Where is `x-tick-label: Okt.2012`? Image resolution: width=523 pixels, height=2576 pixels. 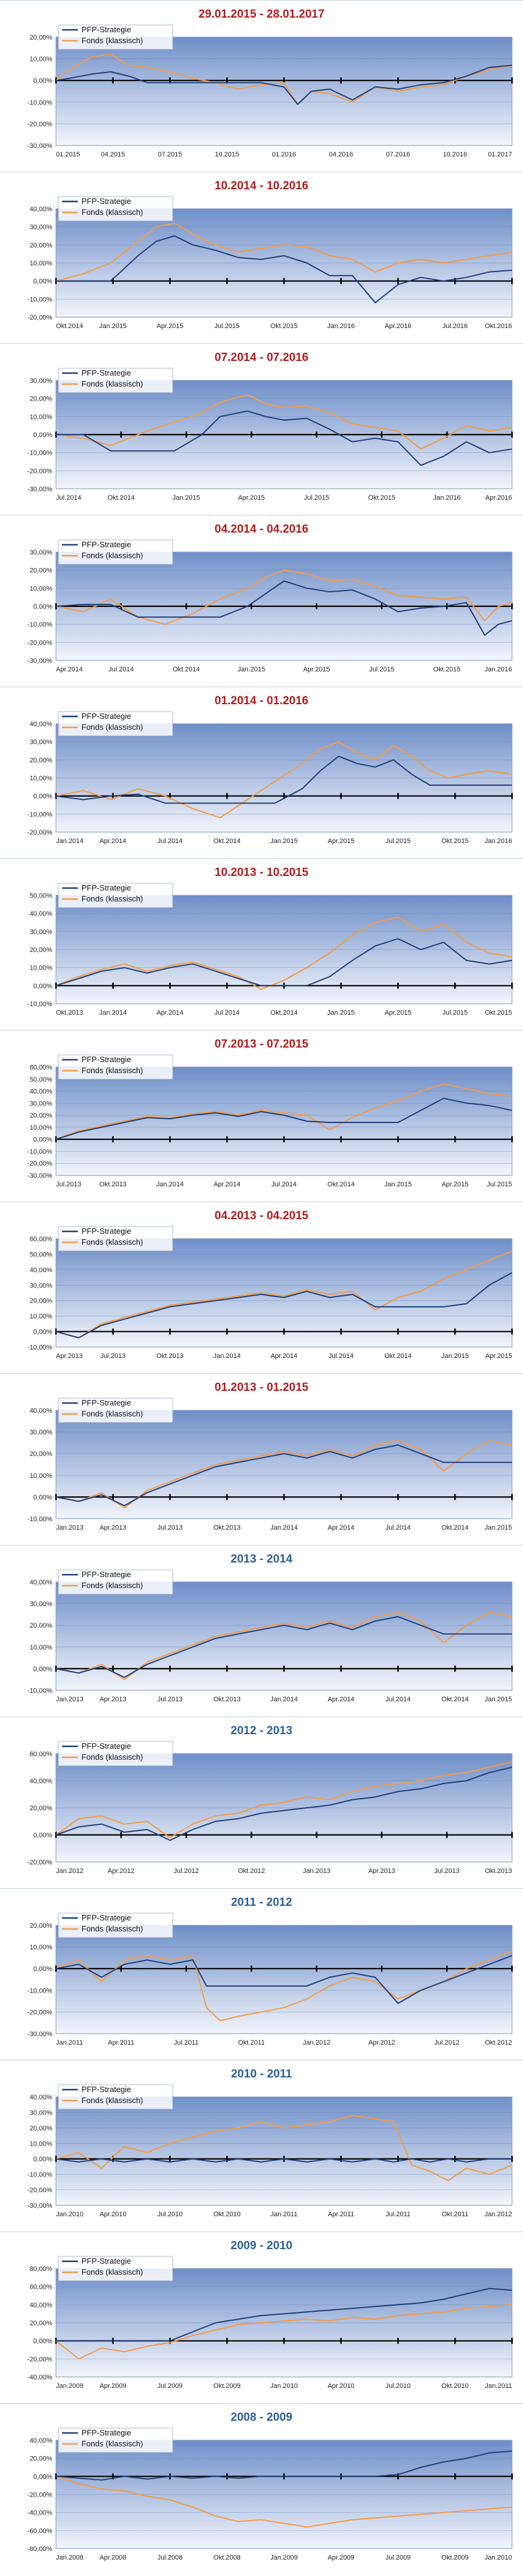
x-tick-label: Okt.2012 is located at coordinates (498, 2042).